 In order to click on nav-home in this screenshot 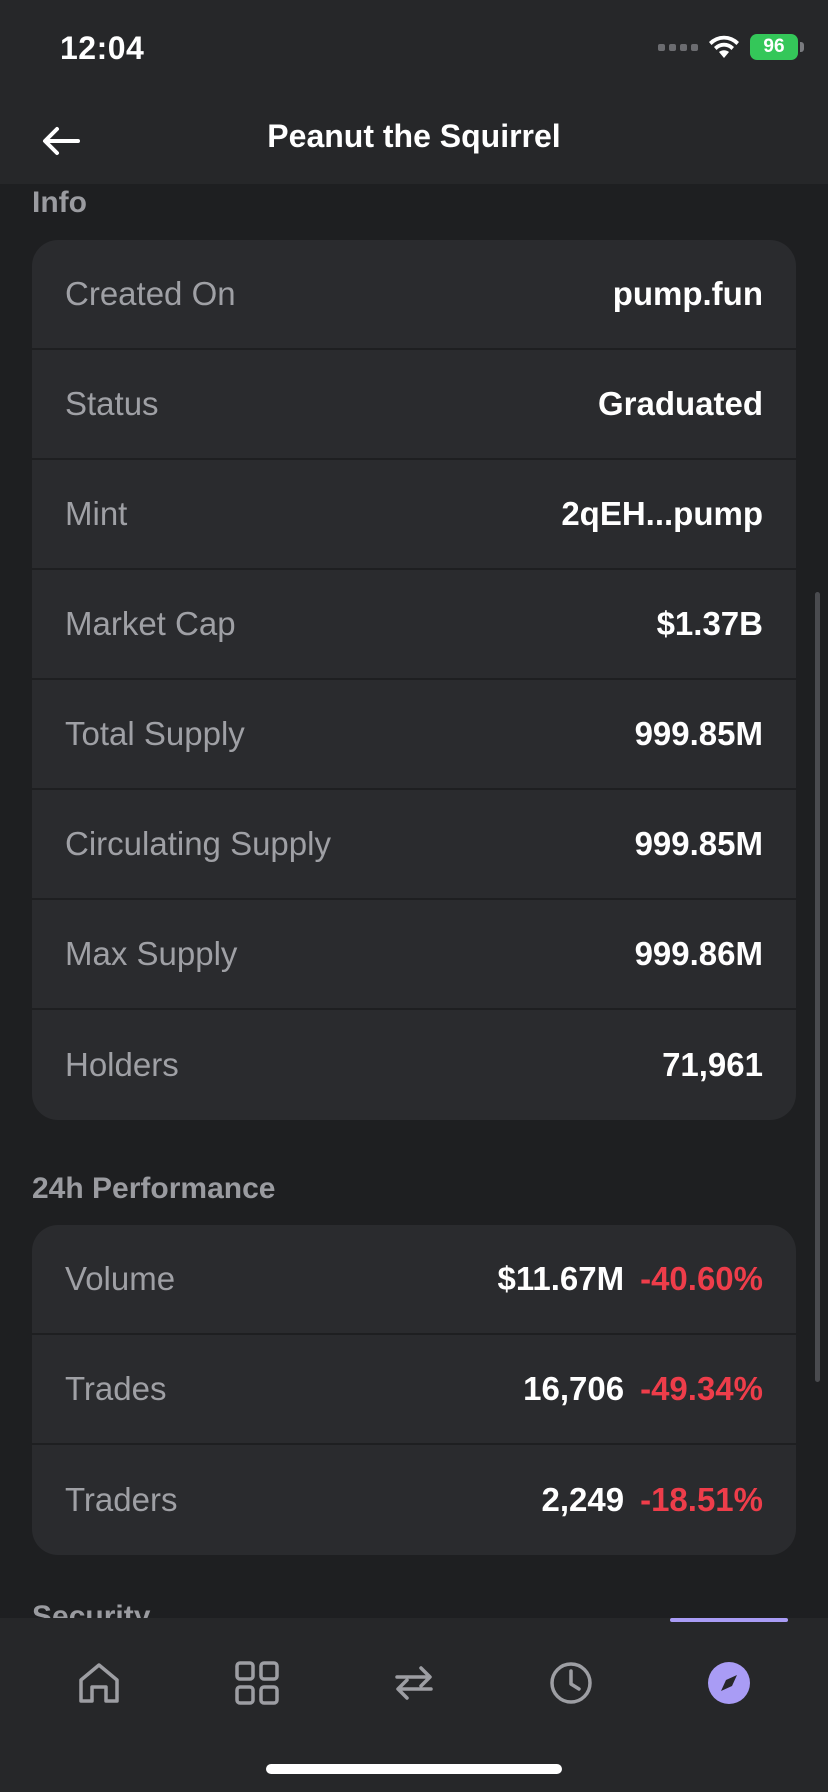, I will do `click(99, 1683)`.